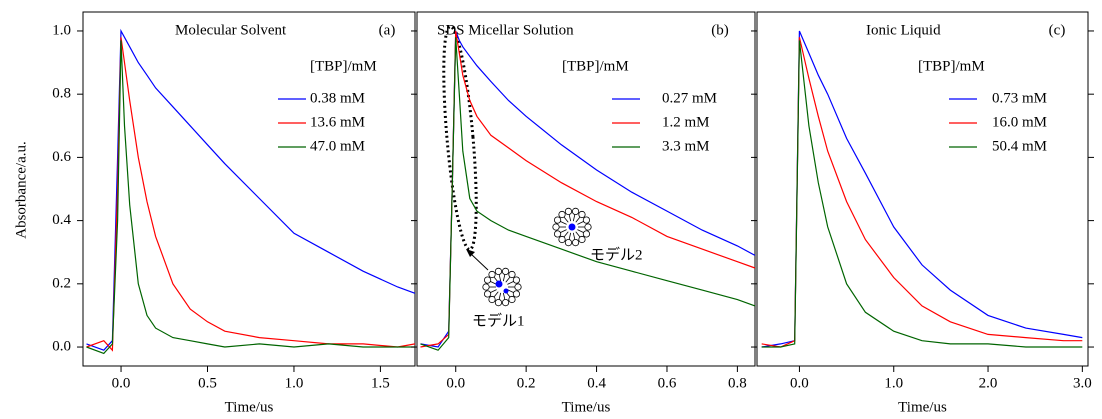 The height and width of the screenshot is (419, 1102). I want to click on legend-label: 3.3 mM, so click(686, 146).